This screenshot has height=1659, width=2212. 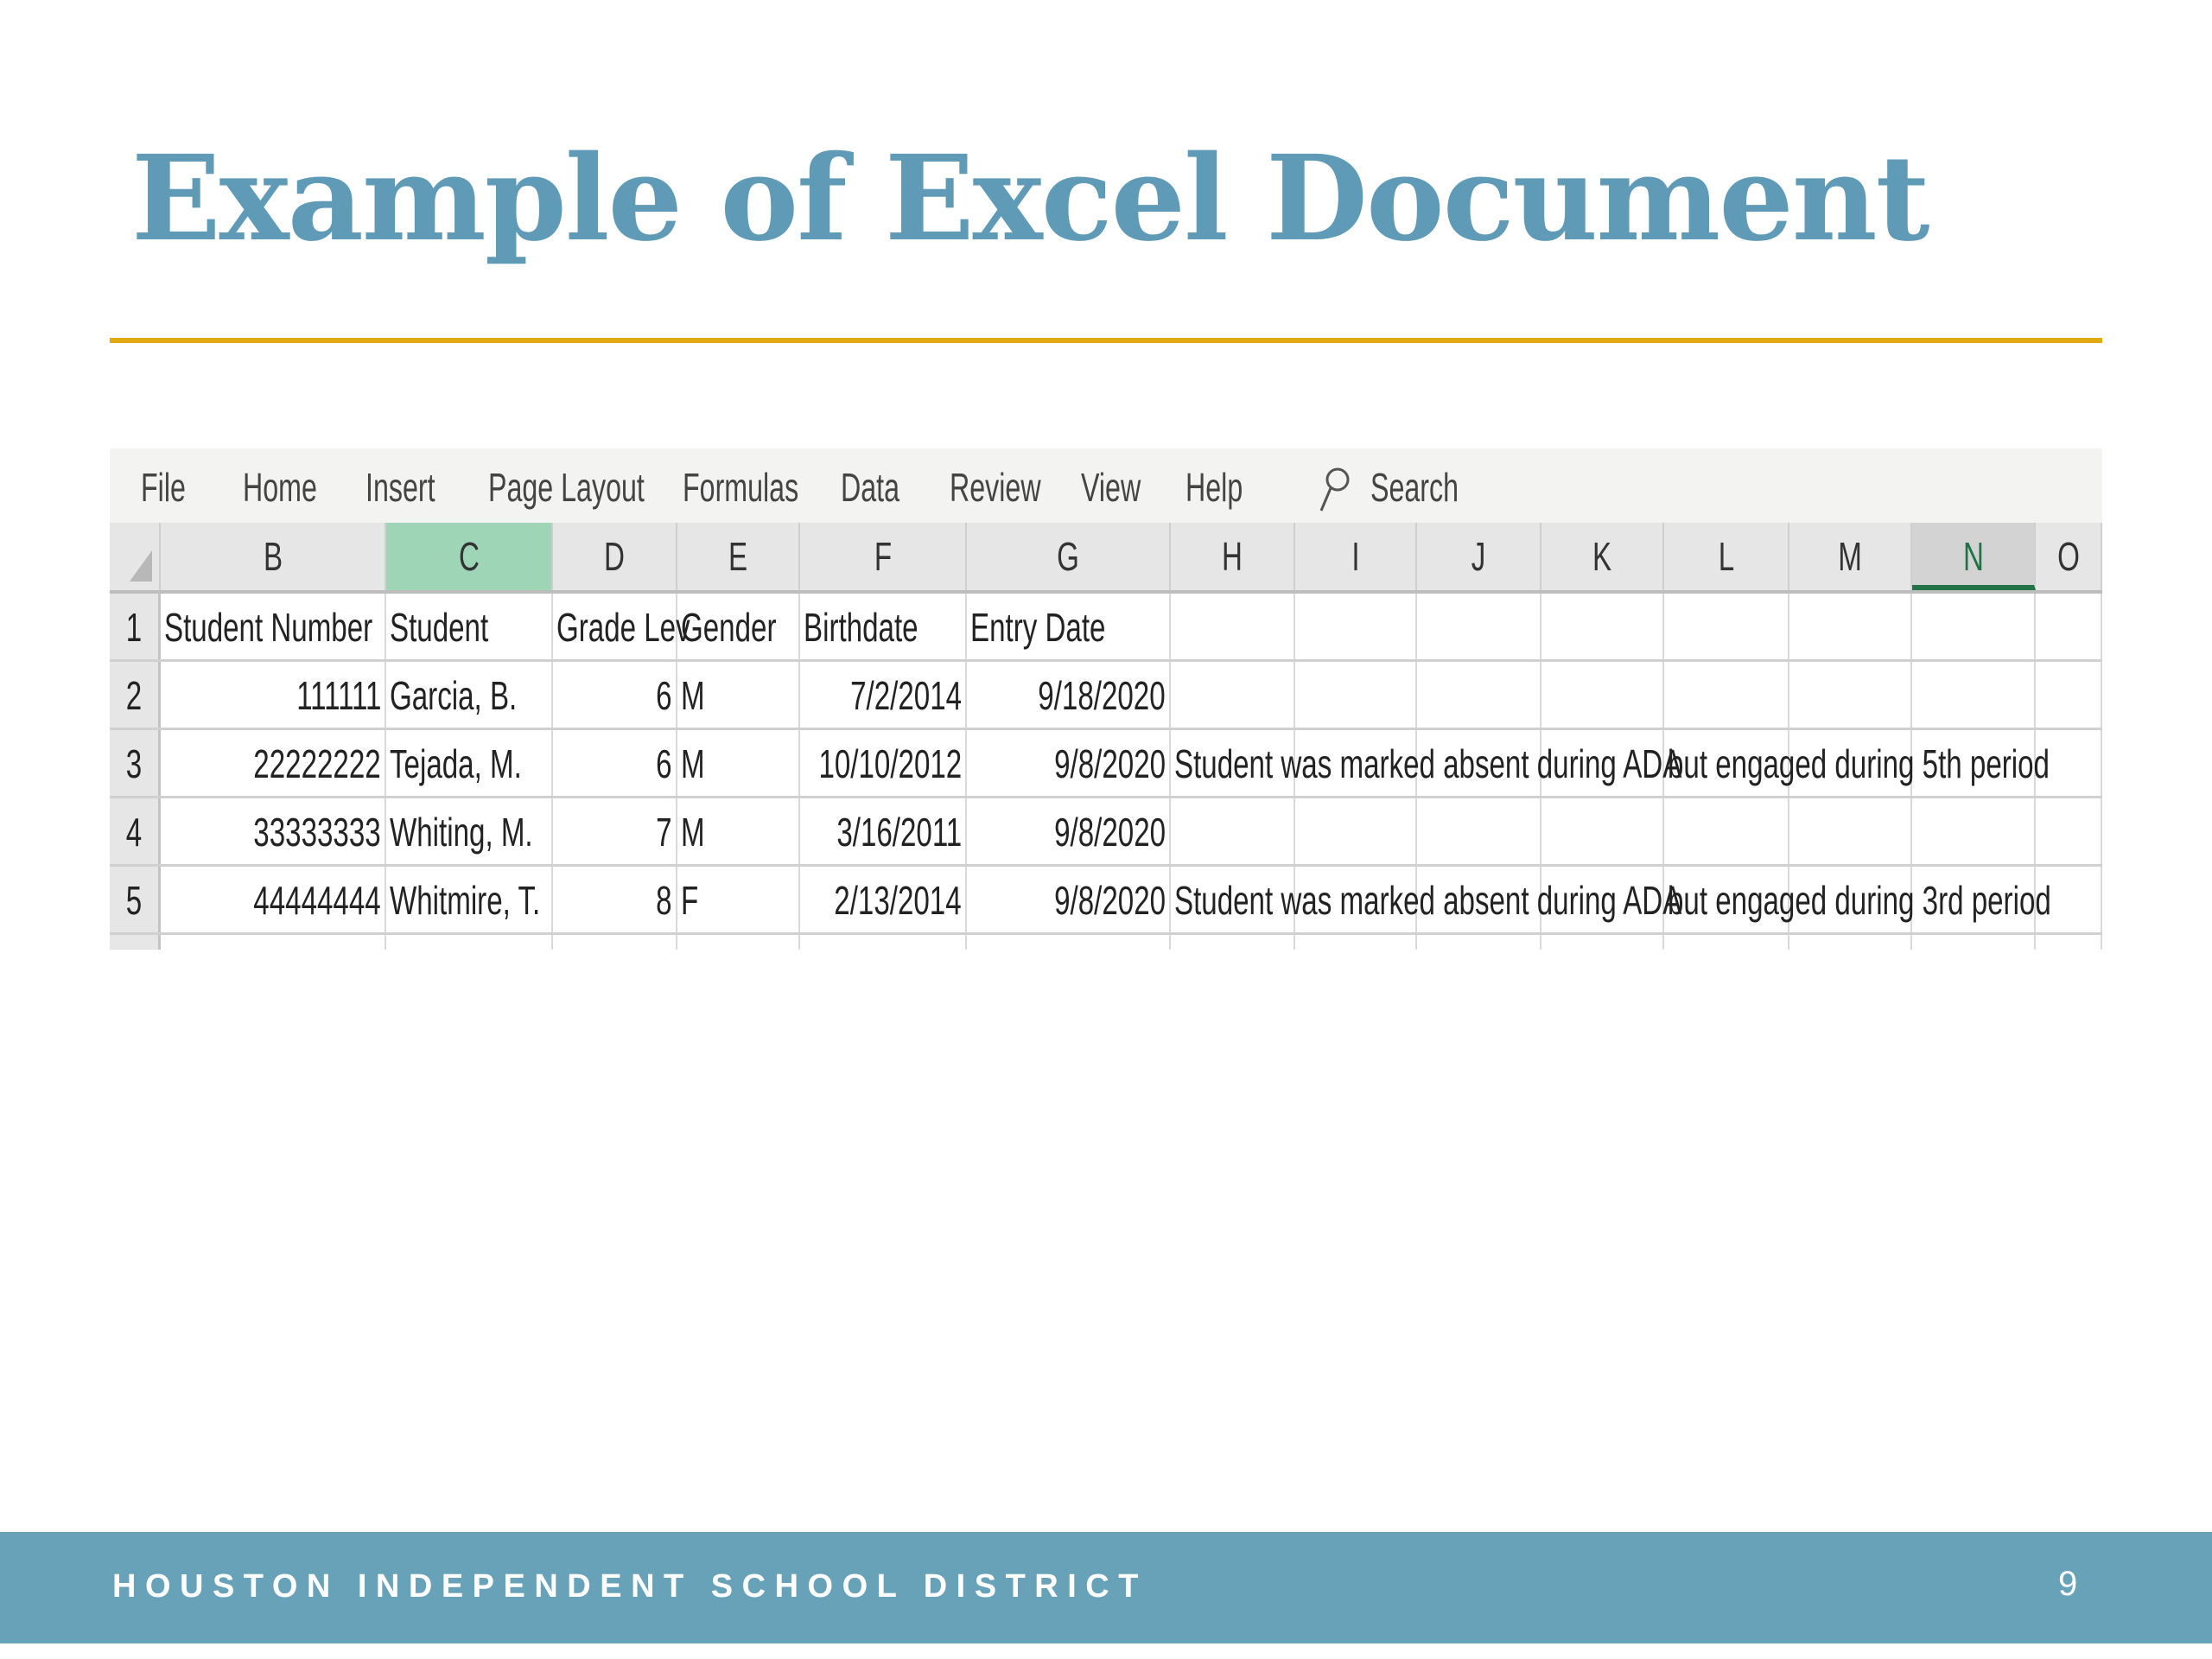 I want to click on cell-m5, so click(x=1850, y=899).